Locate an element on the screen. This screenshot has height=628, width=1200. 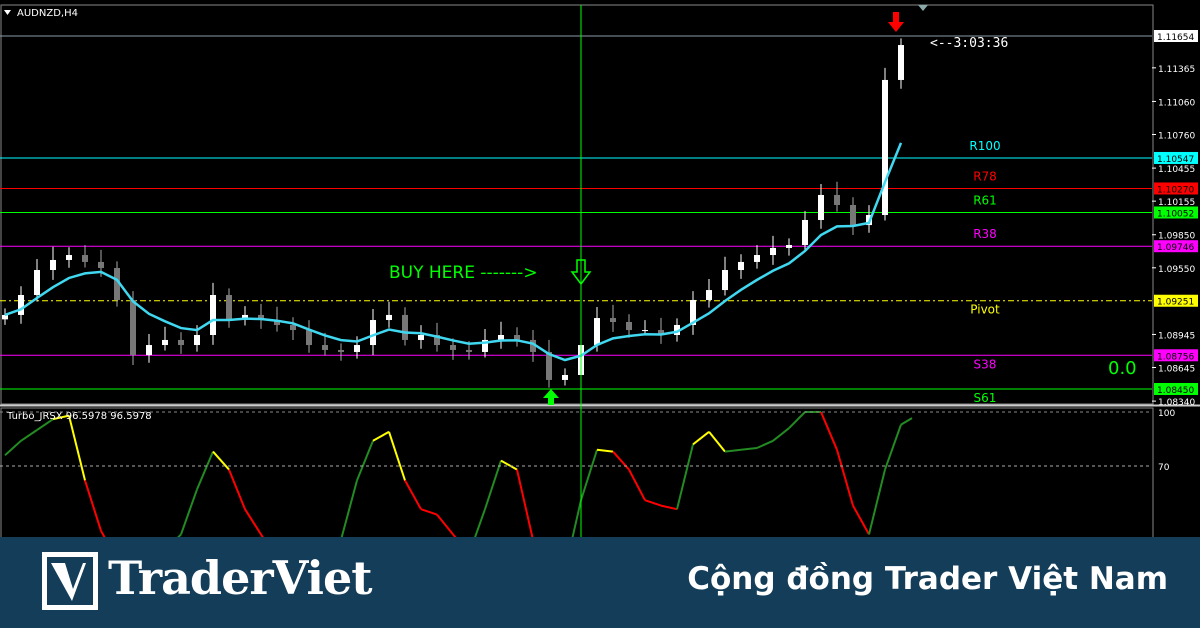
symbol-title: AUDNZD,H4 is located at coordinates (47, 13).